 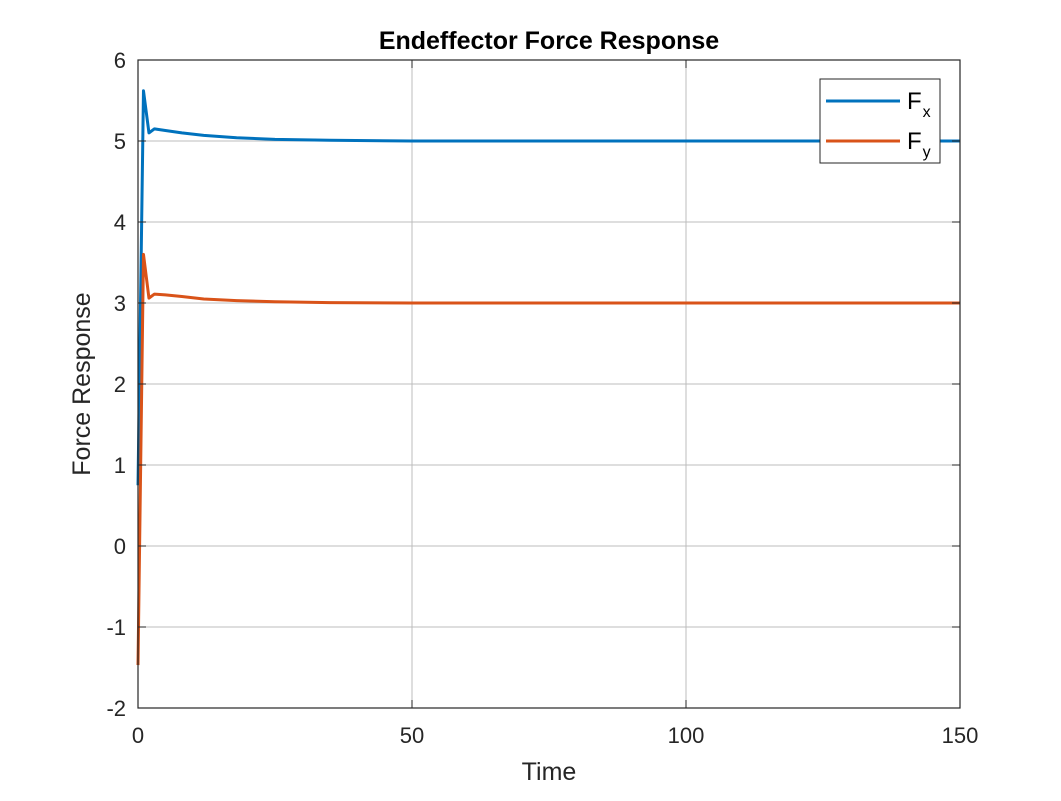 I want to click on legend-label-fy-main: F, so click(x=914, y=141).